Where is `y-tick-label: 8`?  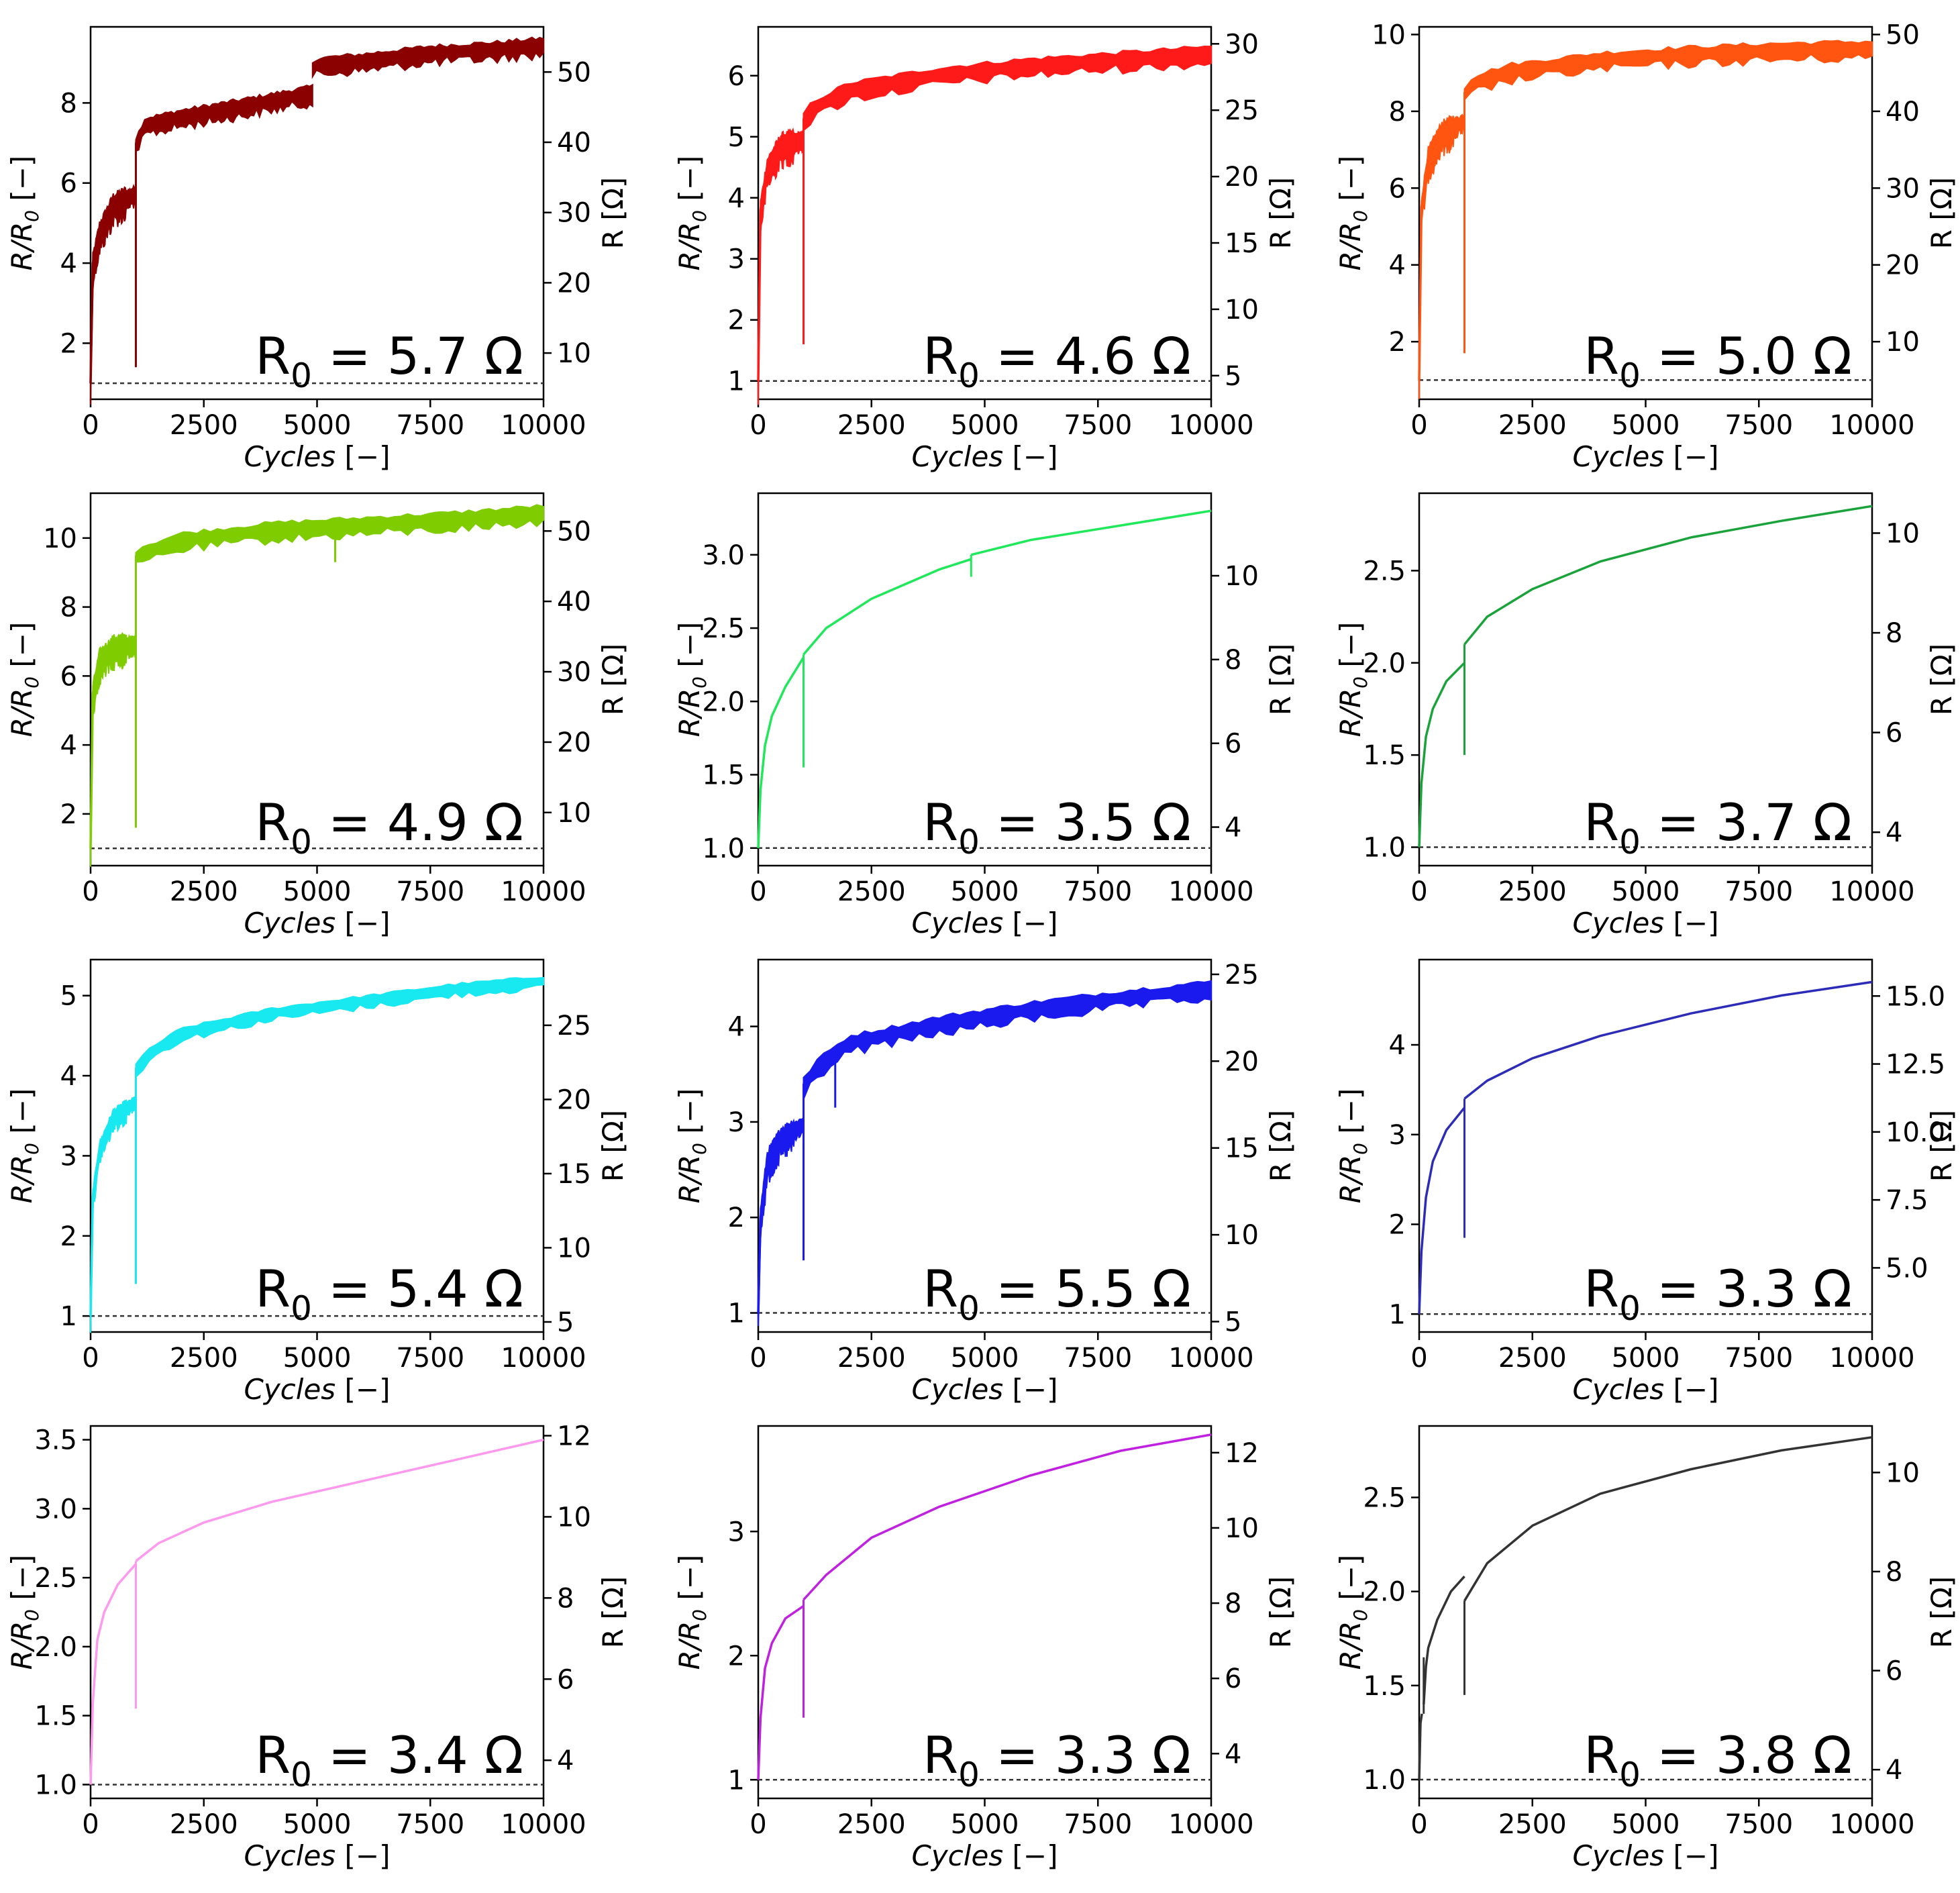 y-tick-label: 8 is located at coordinates (68, 103).